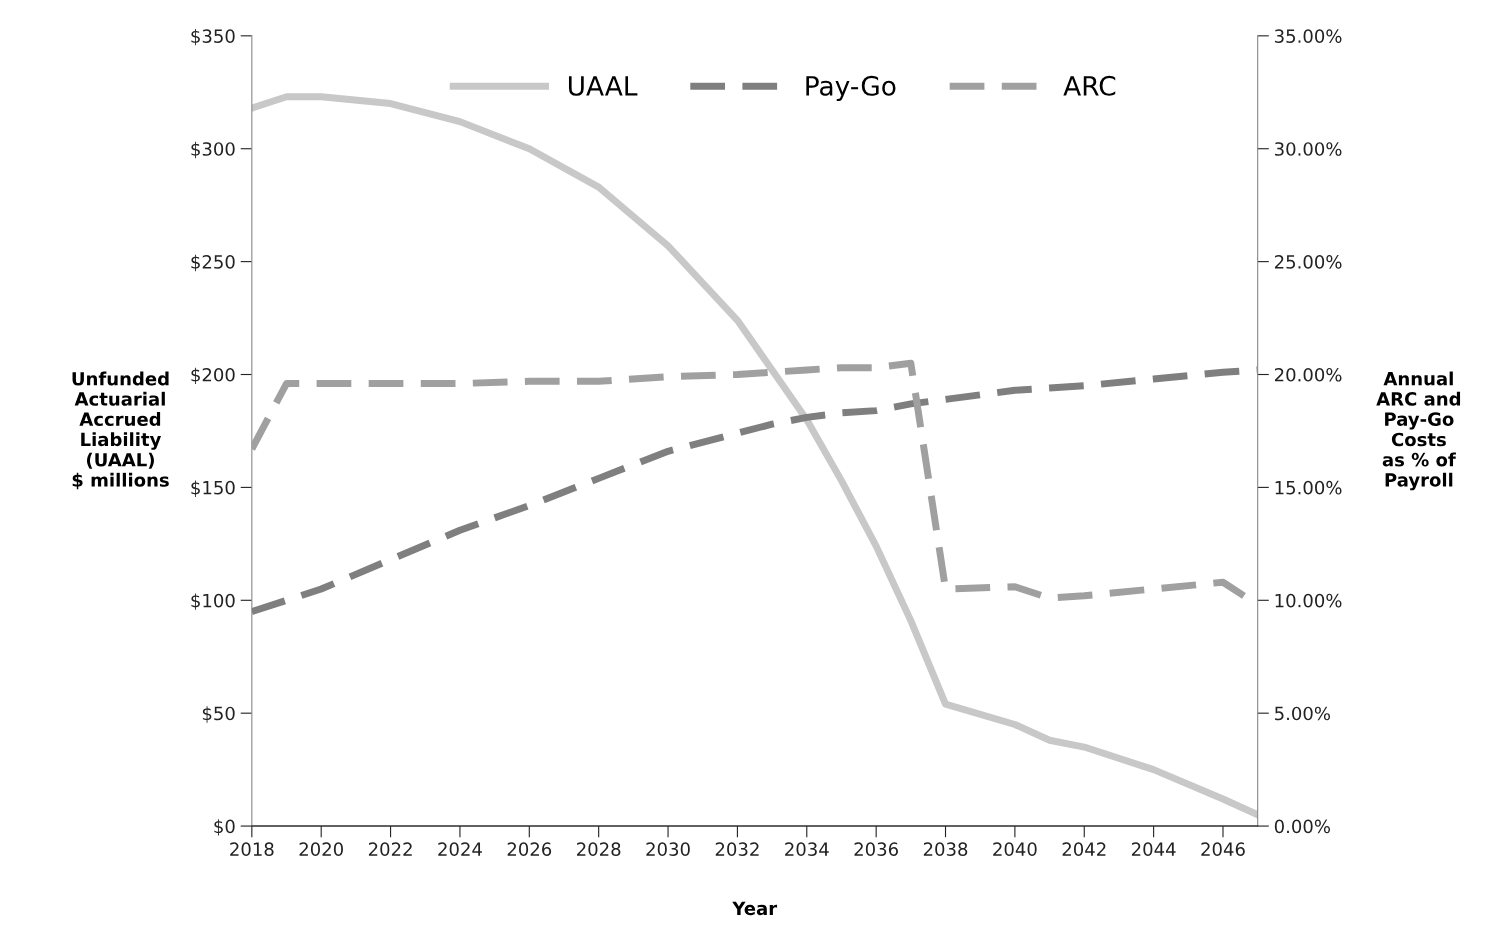 The width and height of the screenshot is (1508, 943). Describe the element at coordinates (807, 849) in the screenshot. I see `x-tick-label: 2034` at that location.